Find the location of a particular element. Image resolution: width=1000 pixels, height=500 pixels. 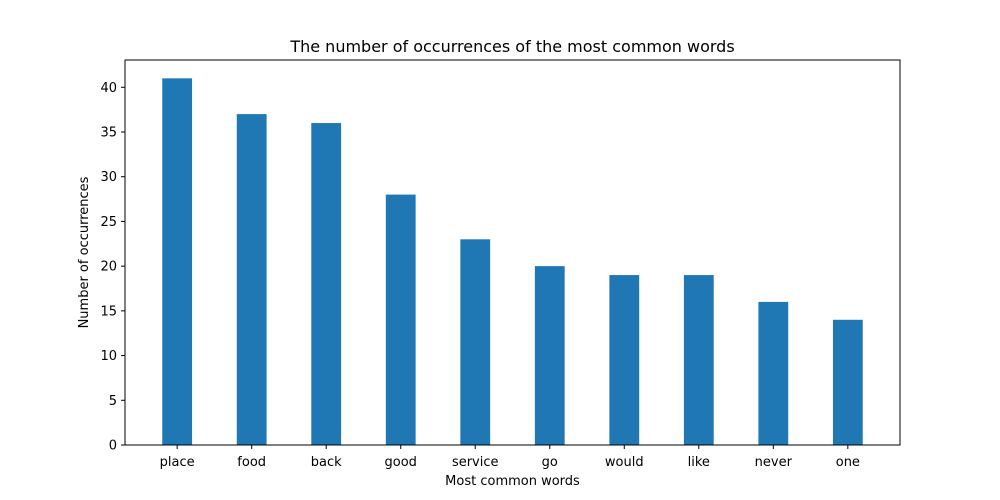

x-tick-label: one is located at coordinates (848, 462).